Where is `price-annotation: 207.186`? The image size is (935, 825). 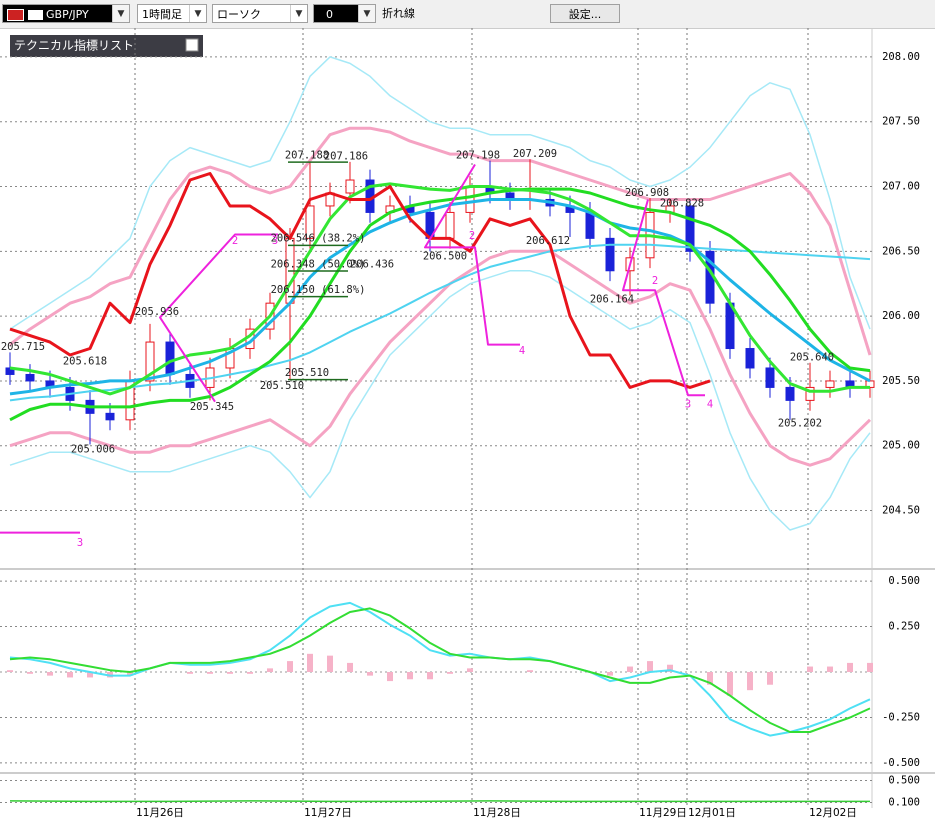
price-annotation: 207.186 is located at coordinates (346, 157).